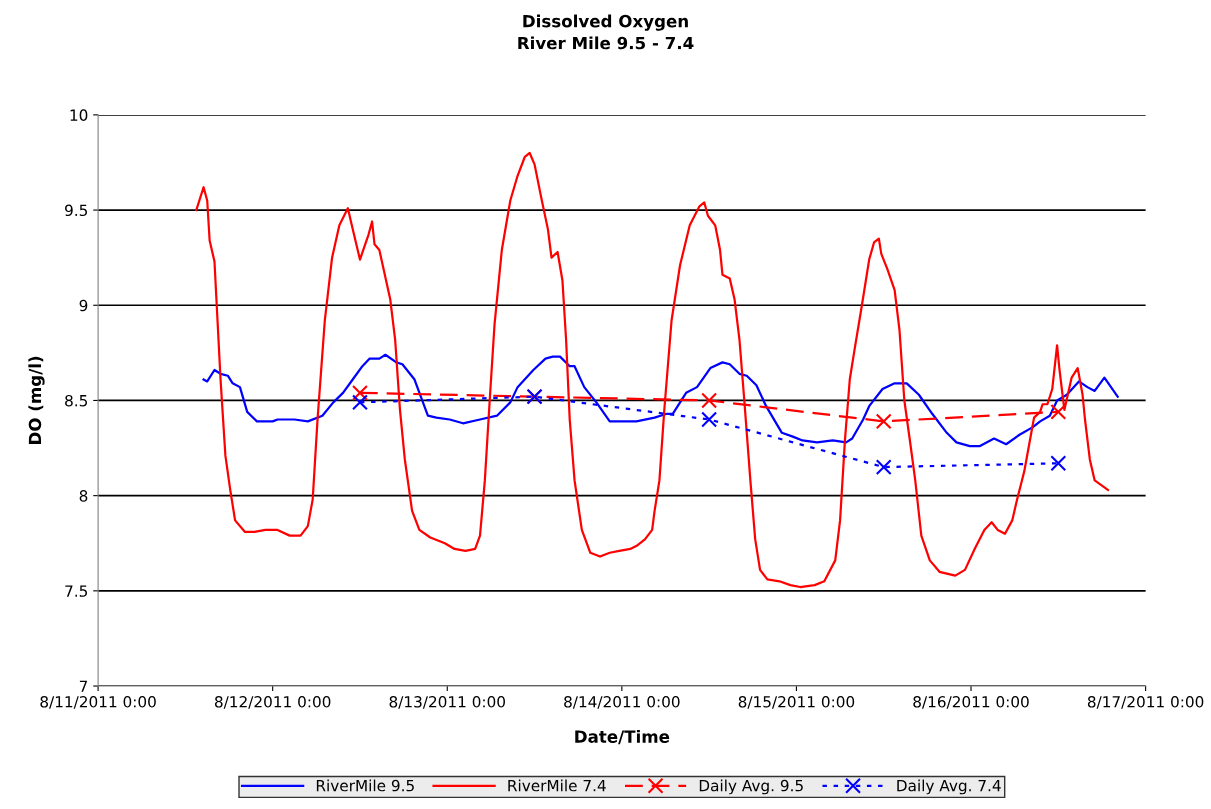  What do you see at coordinates (971, 702) in the screenshot?
I see `x-tick-label: 8/16/2011 0:00` at bounding box center [971, 702].